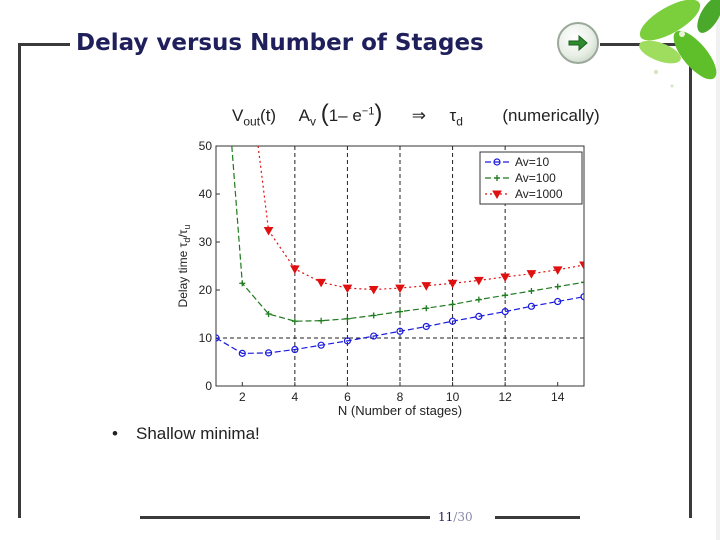 This screenshot has width=720, height=540. Describe the element at coordinates (537, 517) in the screenshot. I see `frame-bottom-right-line` at that location.